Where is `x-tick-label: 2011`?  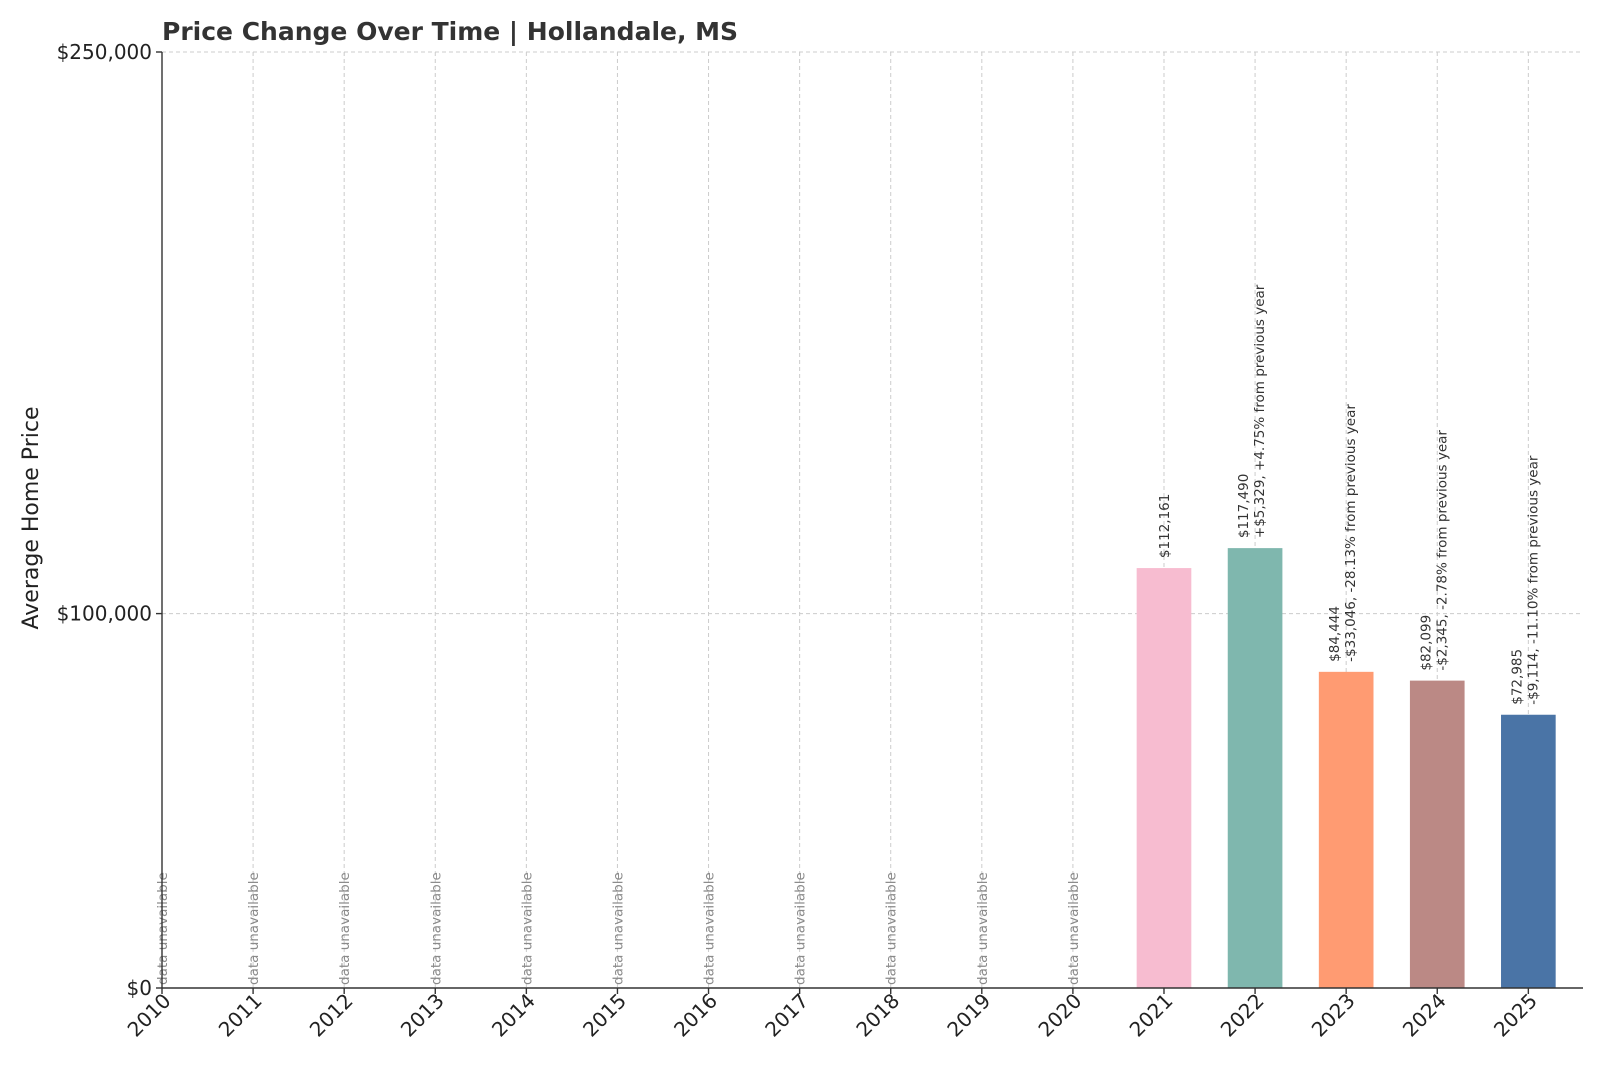
x-tick-label: 2011 is located at coordinates (240, 1015).